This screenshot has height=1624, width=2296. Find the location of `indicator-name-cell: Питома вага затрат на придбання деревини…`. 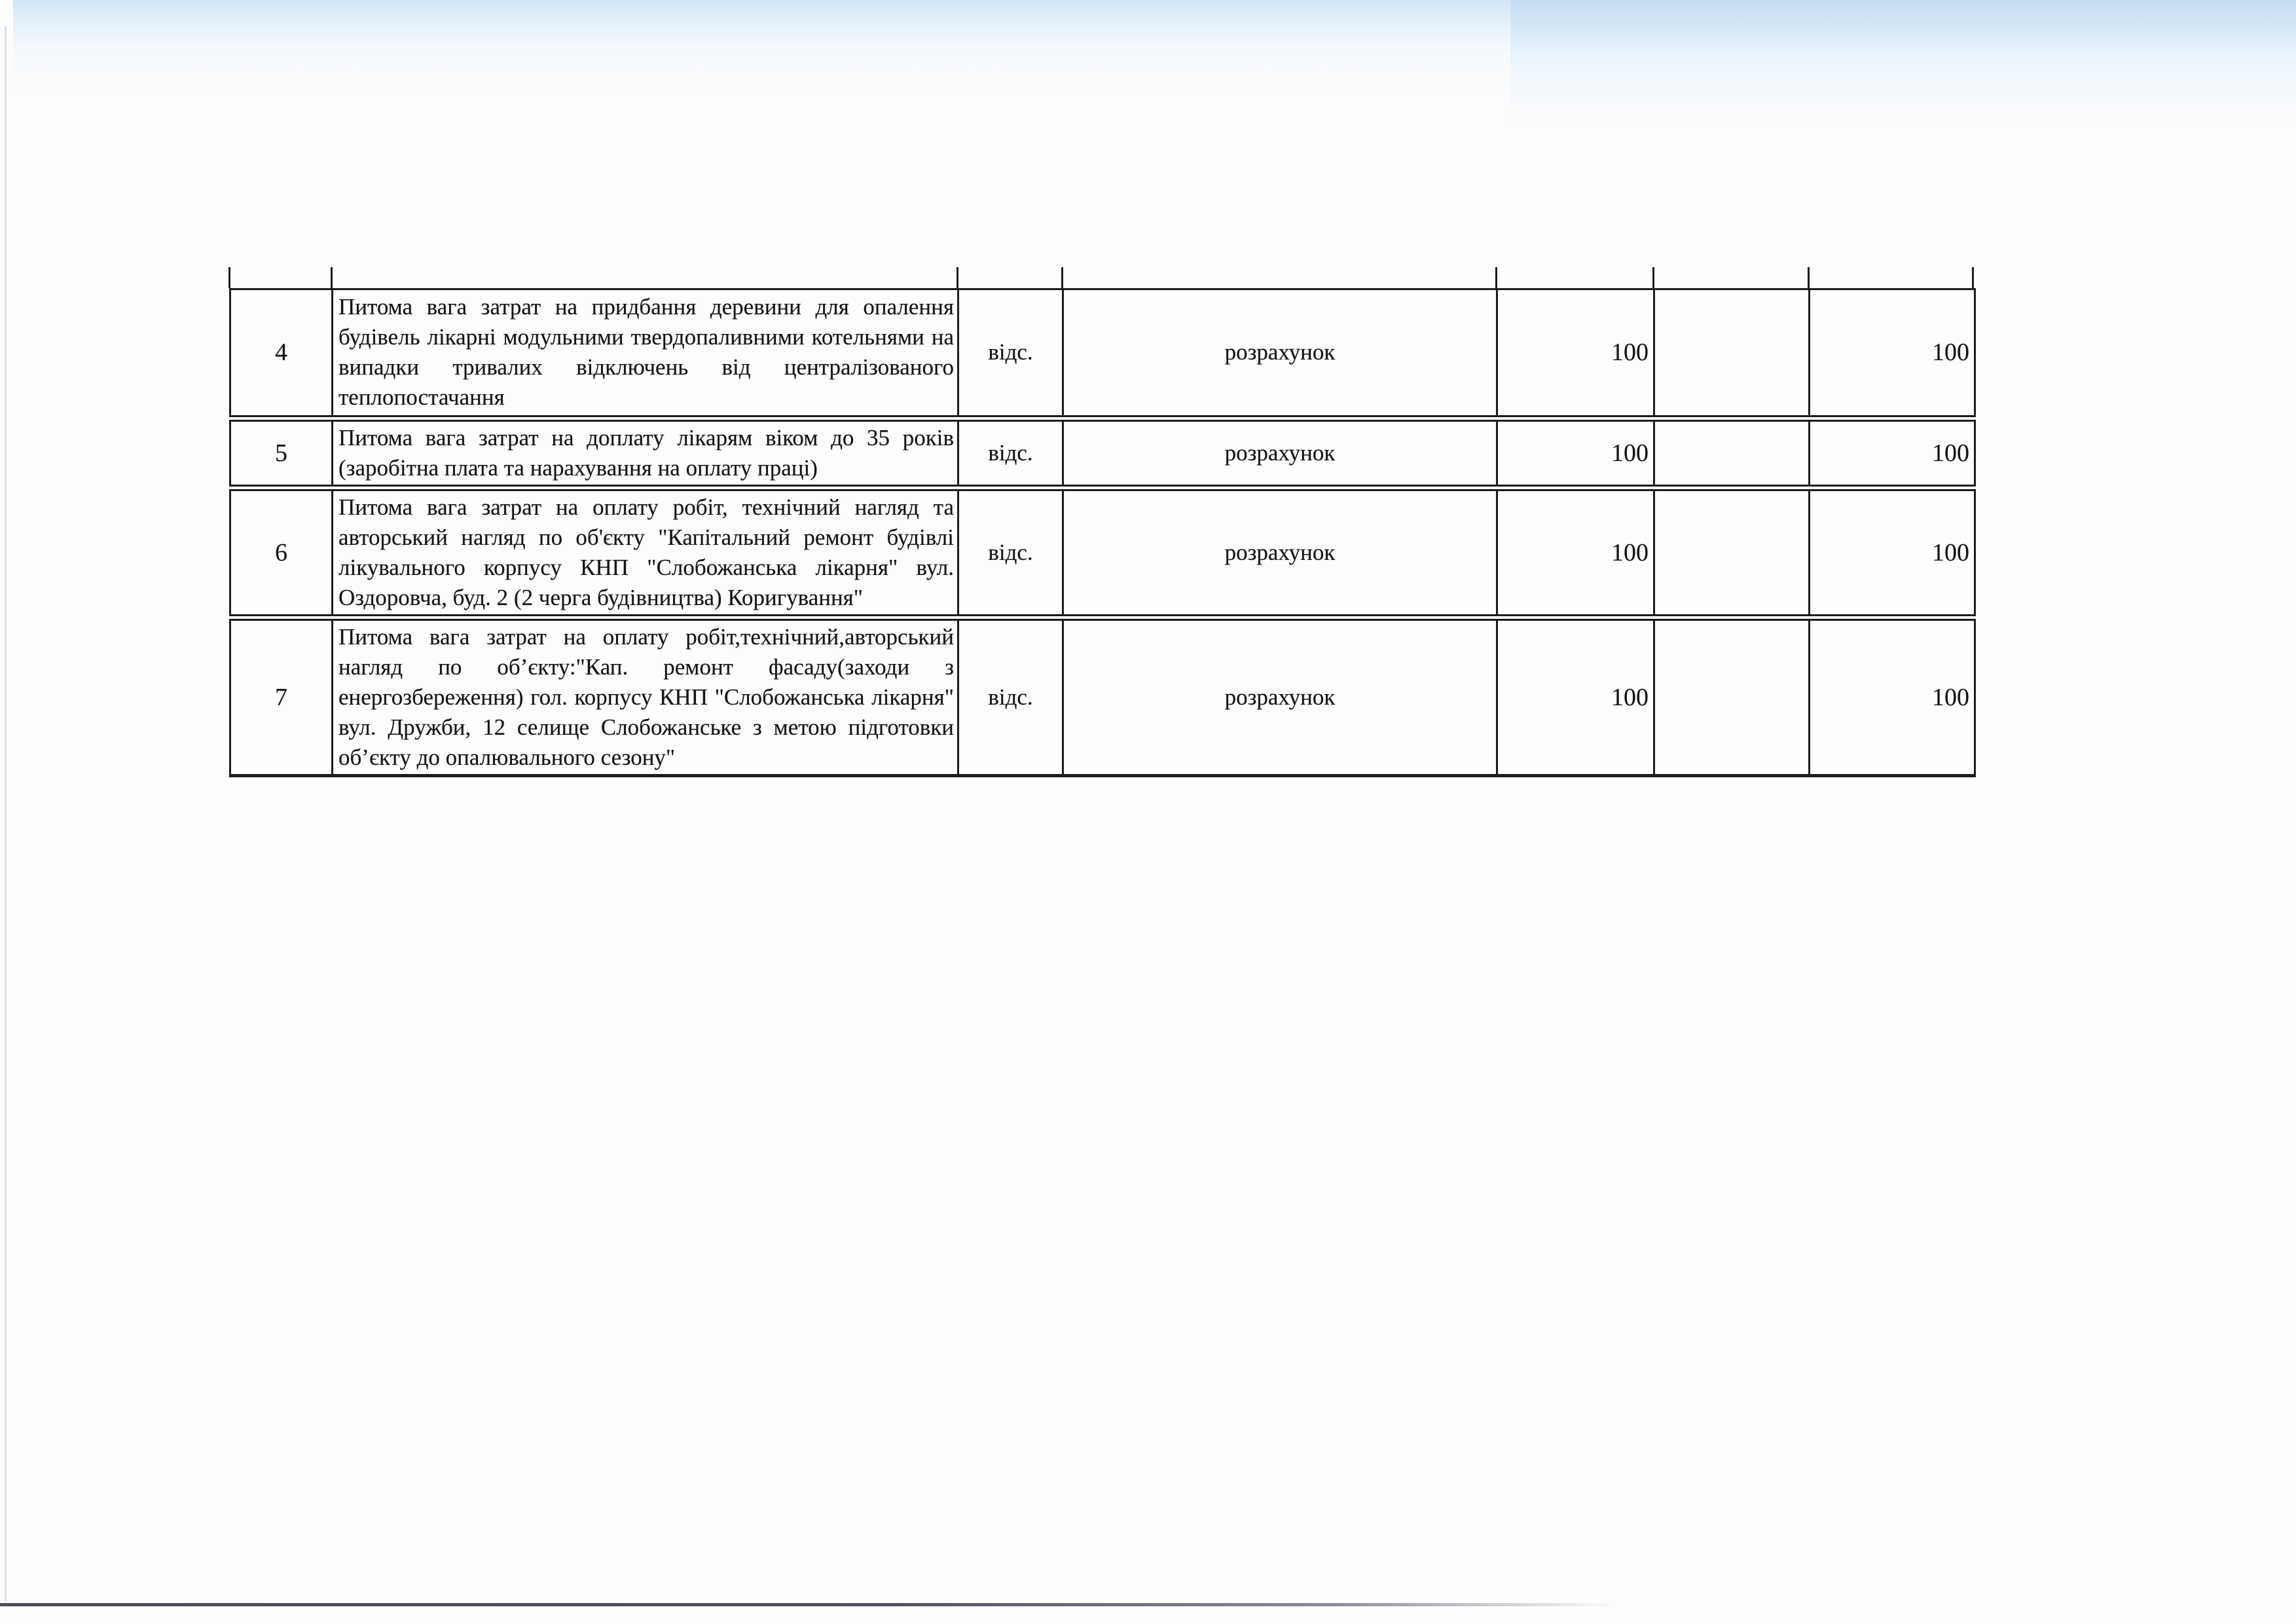

indicator-name-cell: Питома вага затрат на придбання деревини… is located at coordinates (645, 355).